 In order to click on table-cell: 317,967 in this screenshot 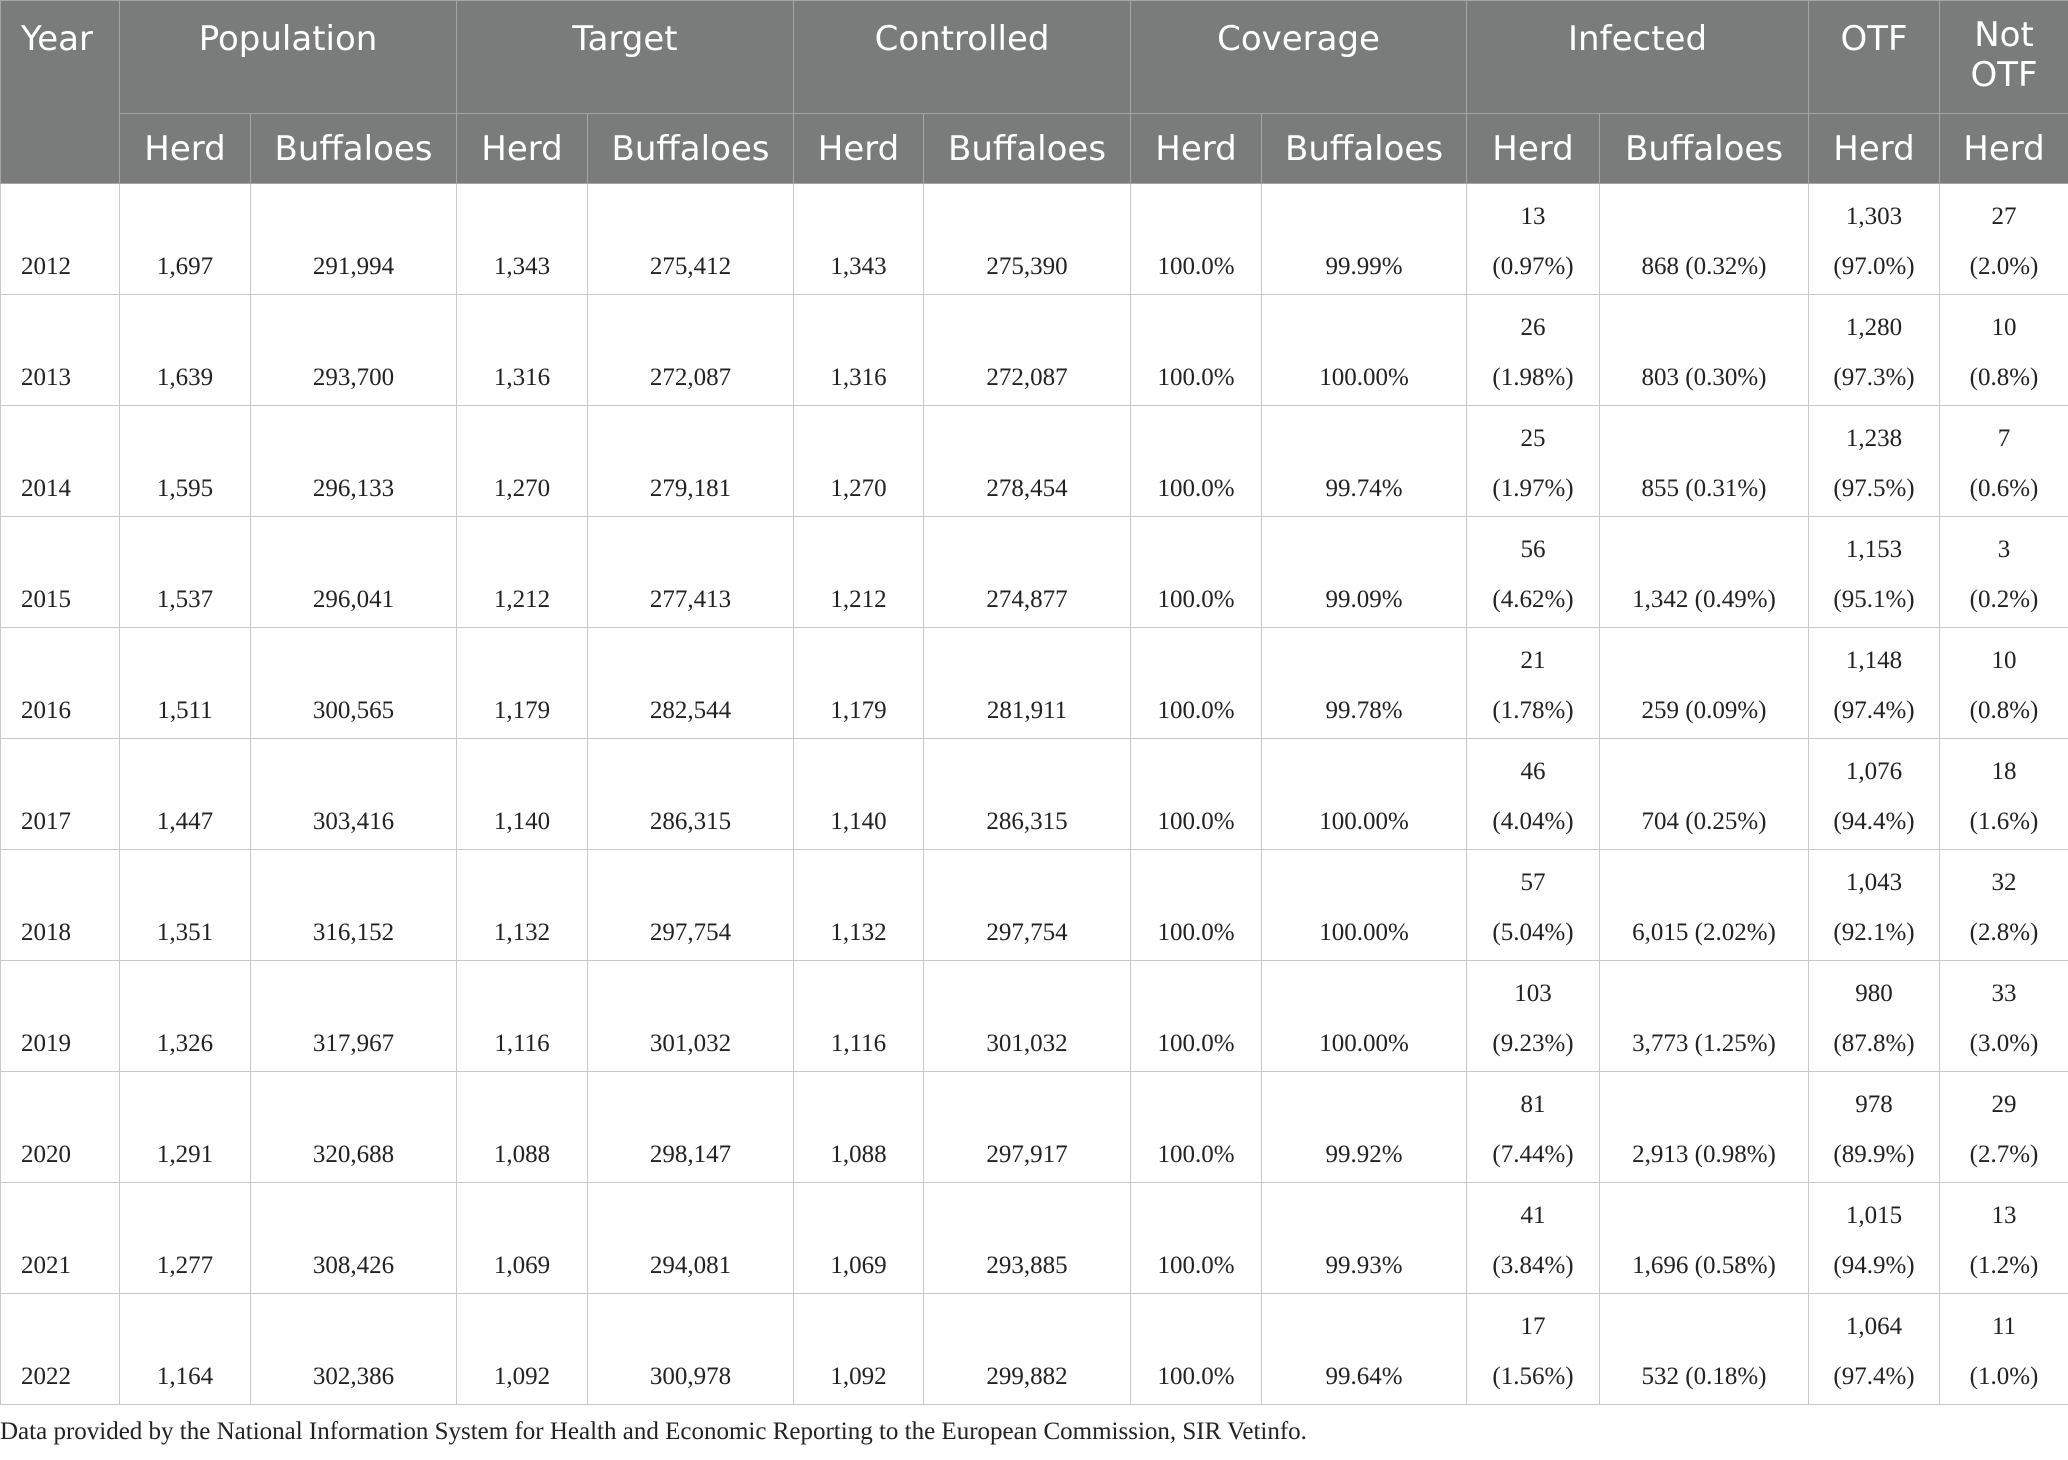, I will do `click(353, 1016)`.